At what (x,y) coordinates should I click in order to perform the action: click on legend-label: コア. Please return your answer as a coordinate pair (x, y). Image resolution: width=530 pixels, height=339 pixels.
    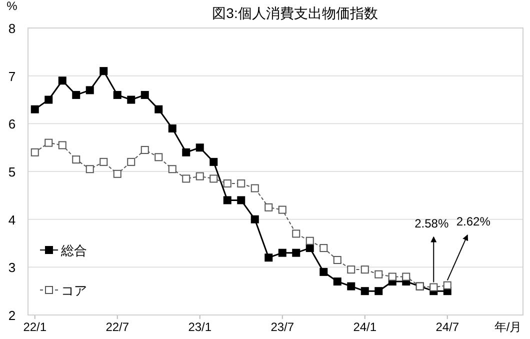
    Looking at the image, I should click on (74, 290).